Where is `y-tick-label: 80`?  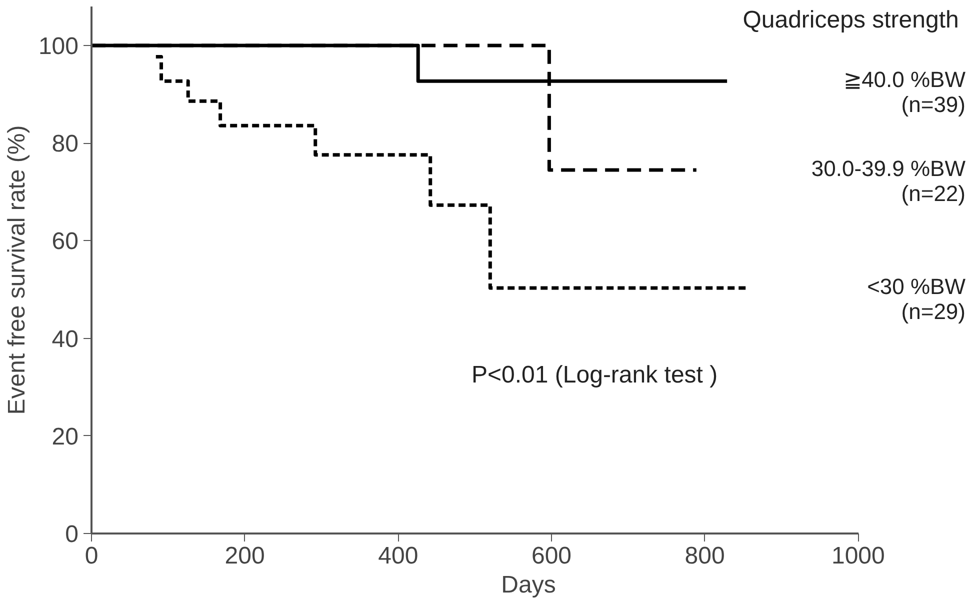
y-tick-label: 80 is located at coordinates (65, 144).